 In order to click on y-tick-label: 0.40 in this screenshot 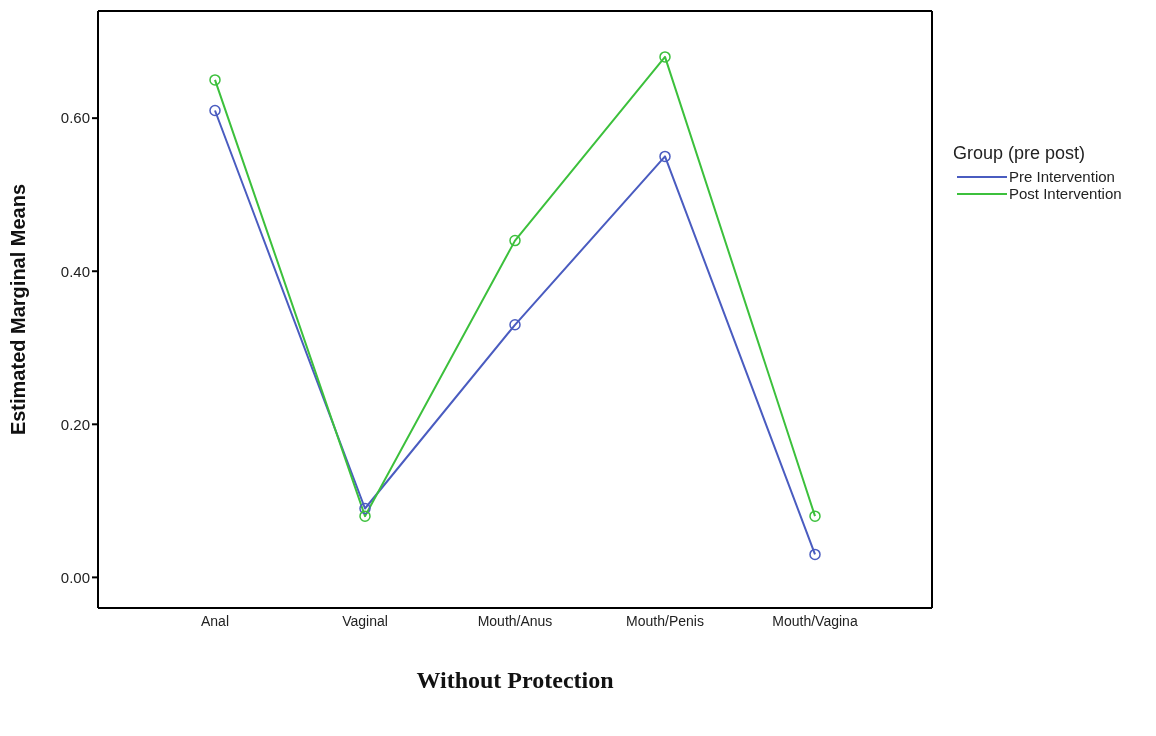, I will do `click(75, 271)`.